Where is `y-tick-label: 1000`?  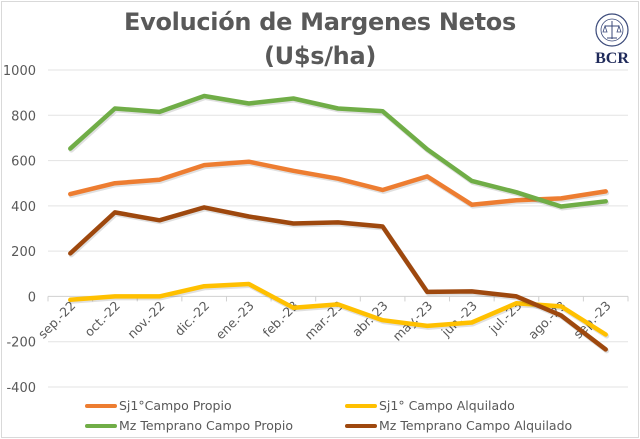
y-tick-label: 1000 is located at coordinates (19, 71).